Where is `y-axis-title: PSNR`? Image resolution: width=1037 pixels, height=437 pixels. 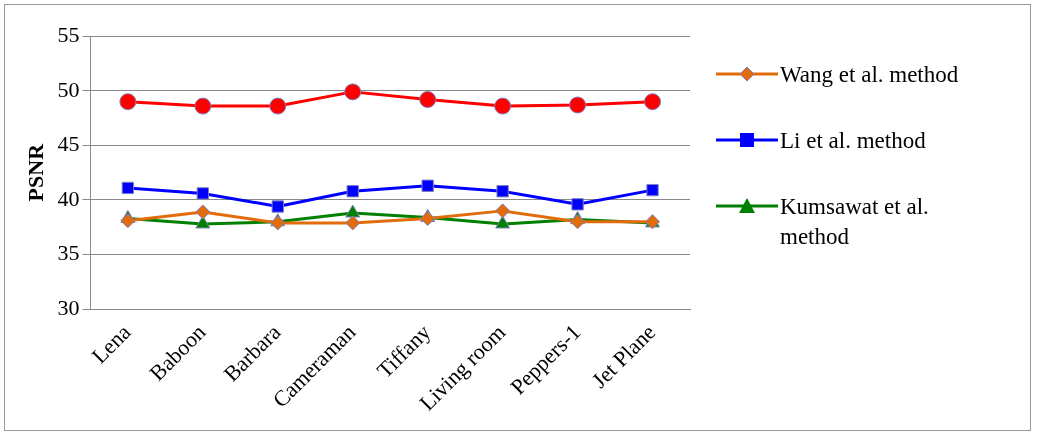
y-axis-title: PSNR is located at coordinates (35, 172).